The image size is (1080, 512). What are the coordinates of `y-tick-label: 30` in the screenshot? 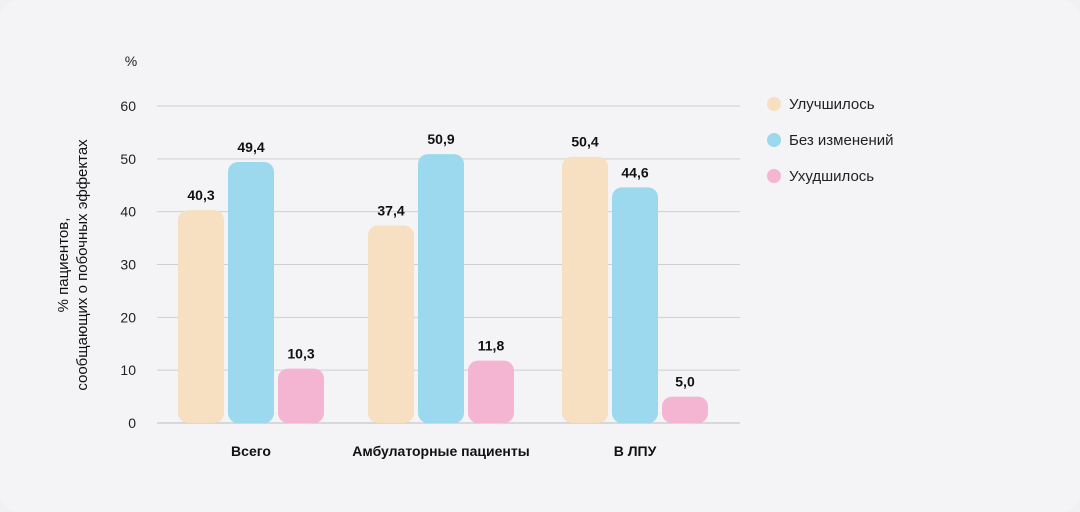 It's located at (128, 265).